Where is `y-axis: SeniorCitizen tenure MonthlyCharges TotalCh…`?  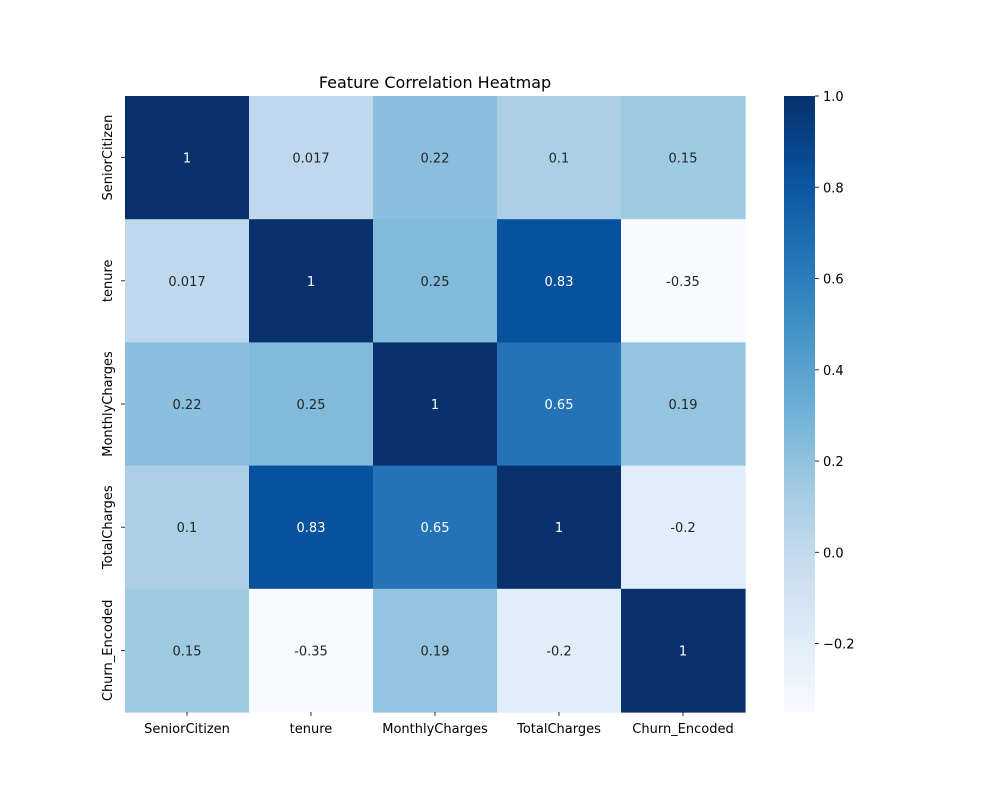 y-axis: SeniorCitizen tenure MonthlyCharges TotalCh… is located at coordinates (113, 408).